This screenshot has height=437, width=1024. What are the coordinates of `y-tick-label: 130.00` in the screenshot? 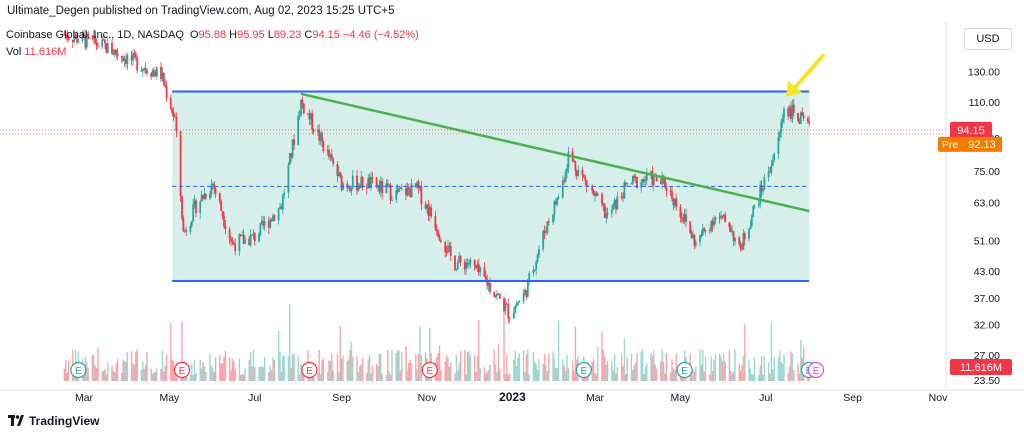 It's located at (984, 73).